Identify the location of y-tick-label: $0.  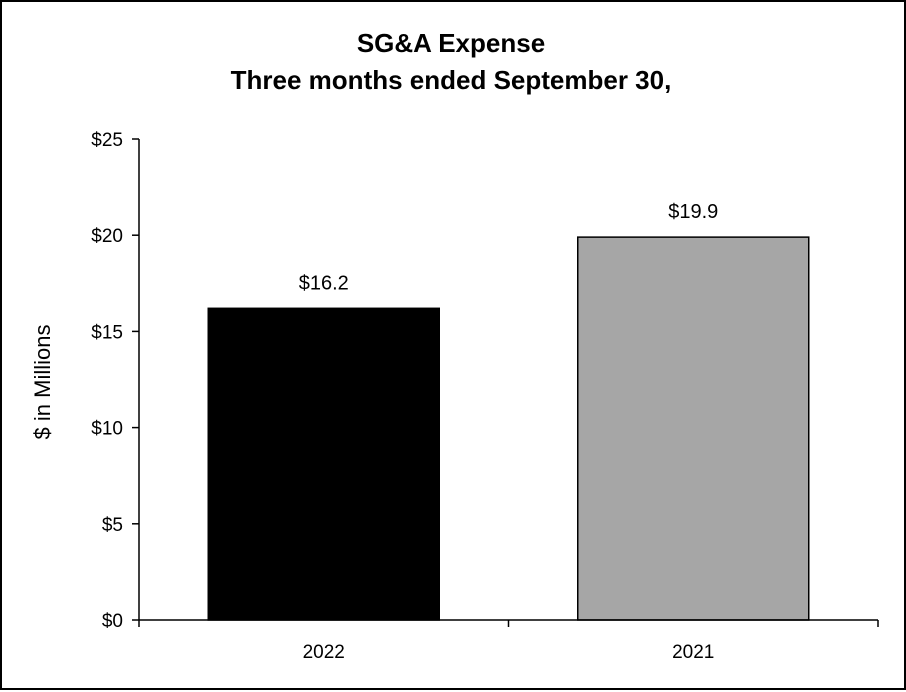
(112, 621).